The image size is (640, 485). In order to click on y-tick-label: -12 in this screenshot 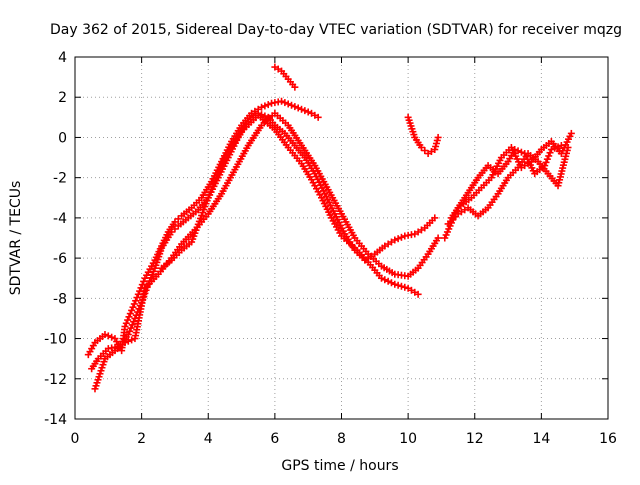, I will do `click(55, 380)`.